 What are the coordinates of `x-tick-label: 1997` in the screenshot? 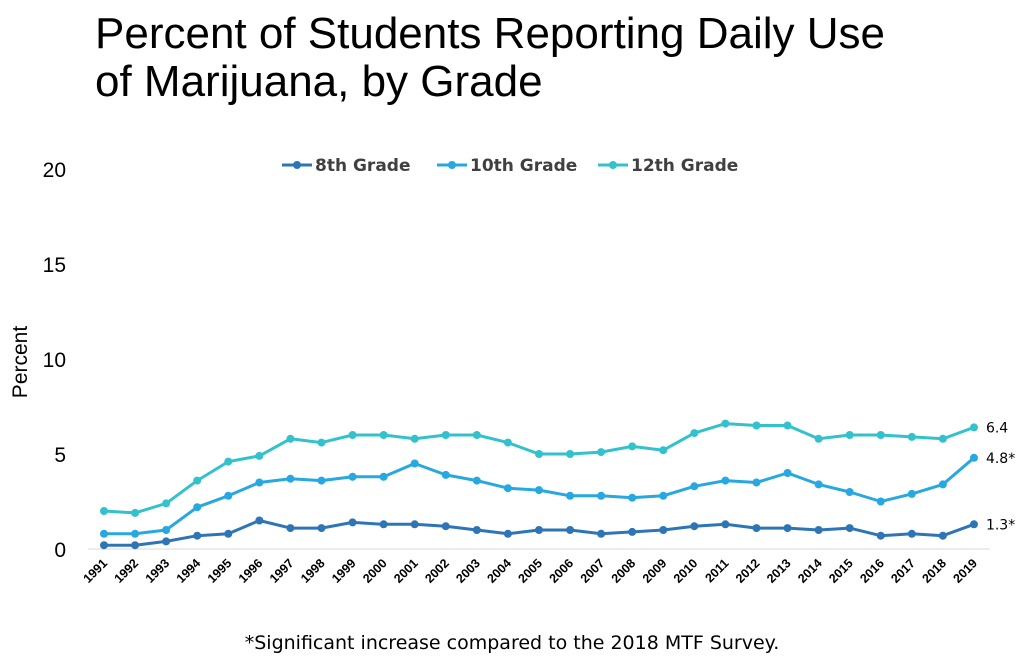 It's located at (282, 571).